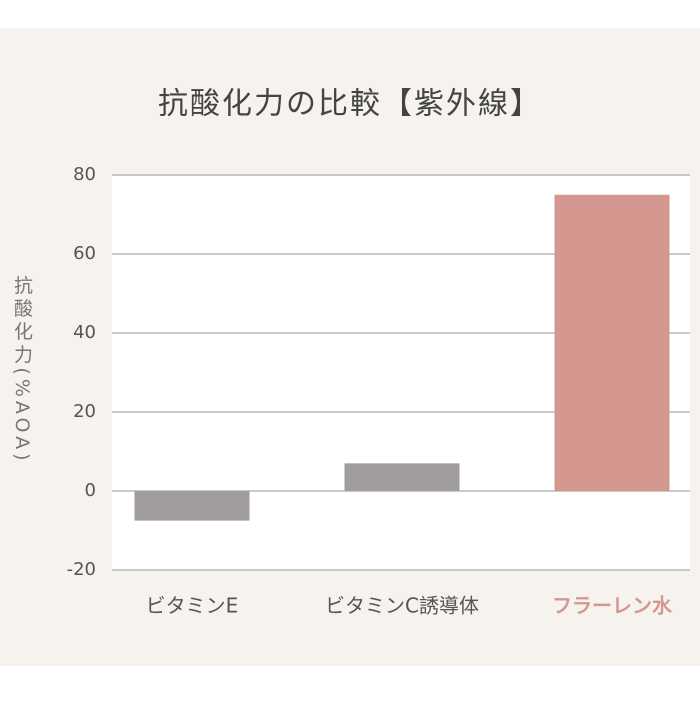  What do you see at coordinates (84, 174) in the screenshot?
I see `y-tick-label: 80` at bounding box center [84, 174].